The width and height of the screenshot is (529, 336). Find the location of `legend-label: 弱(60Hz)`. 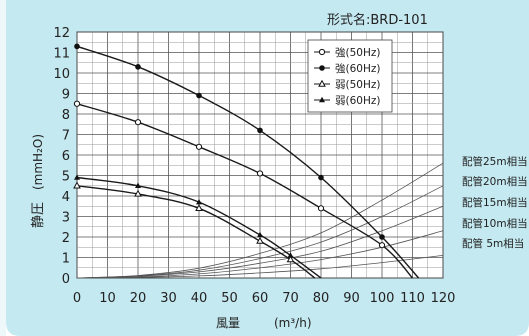

legend-label: 弱(60Hz) is located at coordinates (357, 101).